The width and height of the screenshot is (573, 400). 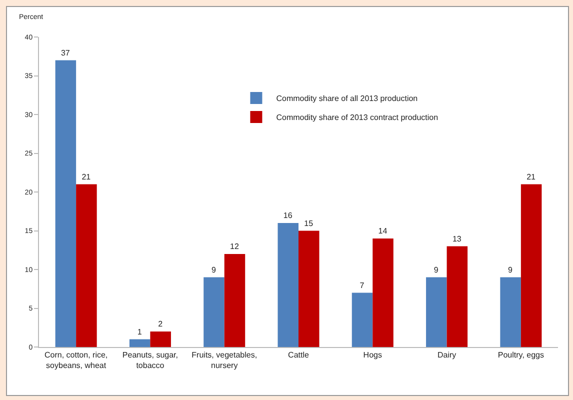 I want to click on x-tick-label: Fruits, vegetables, nursery, so click(x=225, y=360).